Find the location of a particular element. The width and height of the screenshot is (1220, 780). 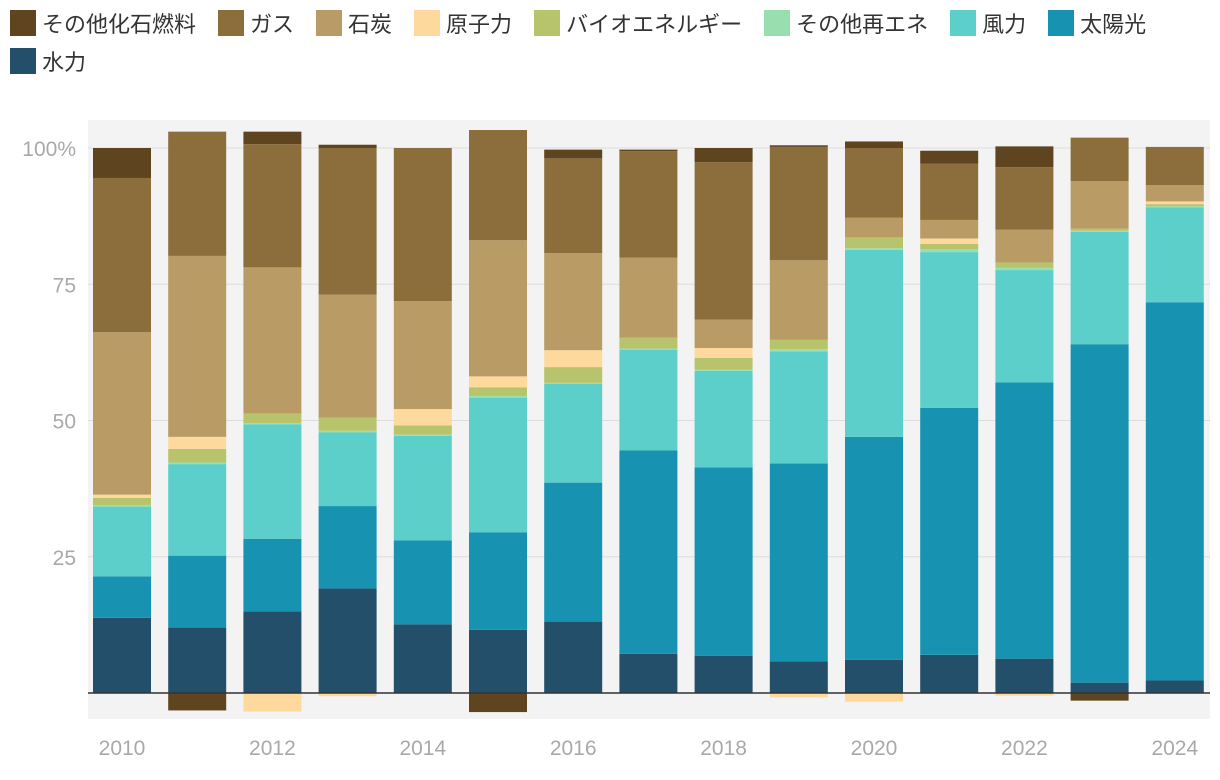

bar-segment-hydro-2019 is located at coordinates (798, 677).